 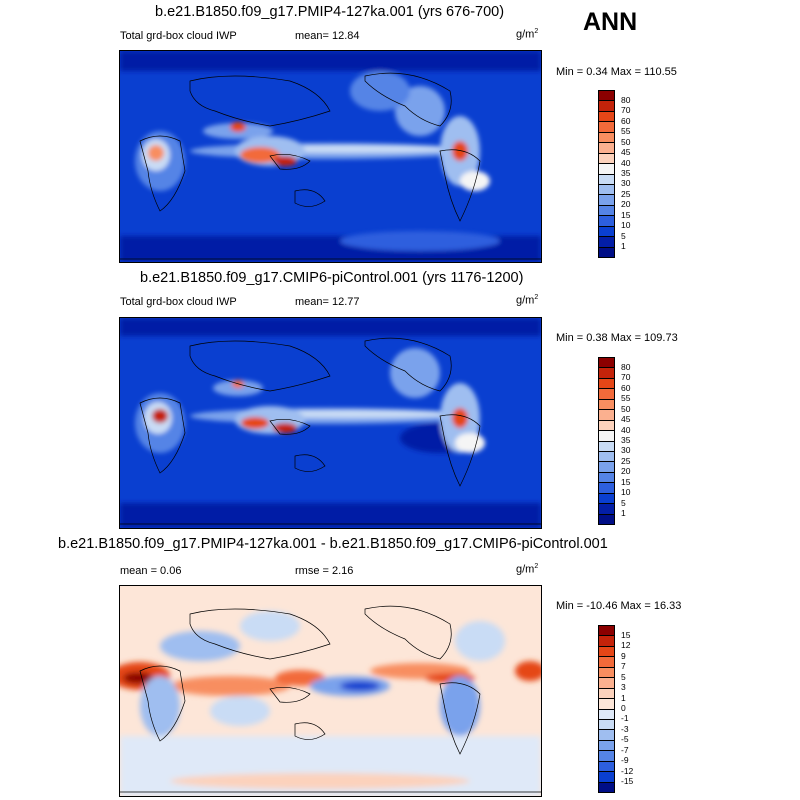 What do you see at coordinates (626, 645) in the screenshot?
I see `colorbar-label: 12` at bounding box center [626, 645].